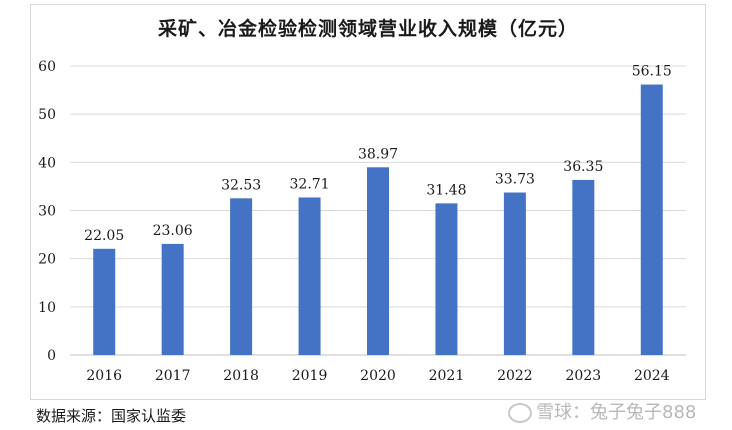 The image size is (732, 430). Describe the element at coordinates (47, 115) in the screenshot. I see `y-tick-label: 50` at that location.